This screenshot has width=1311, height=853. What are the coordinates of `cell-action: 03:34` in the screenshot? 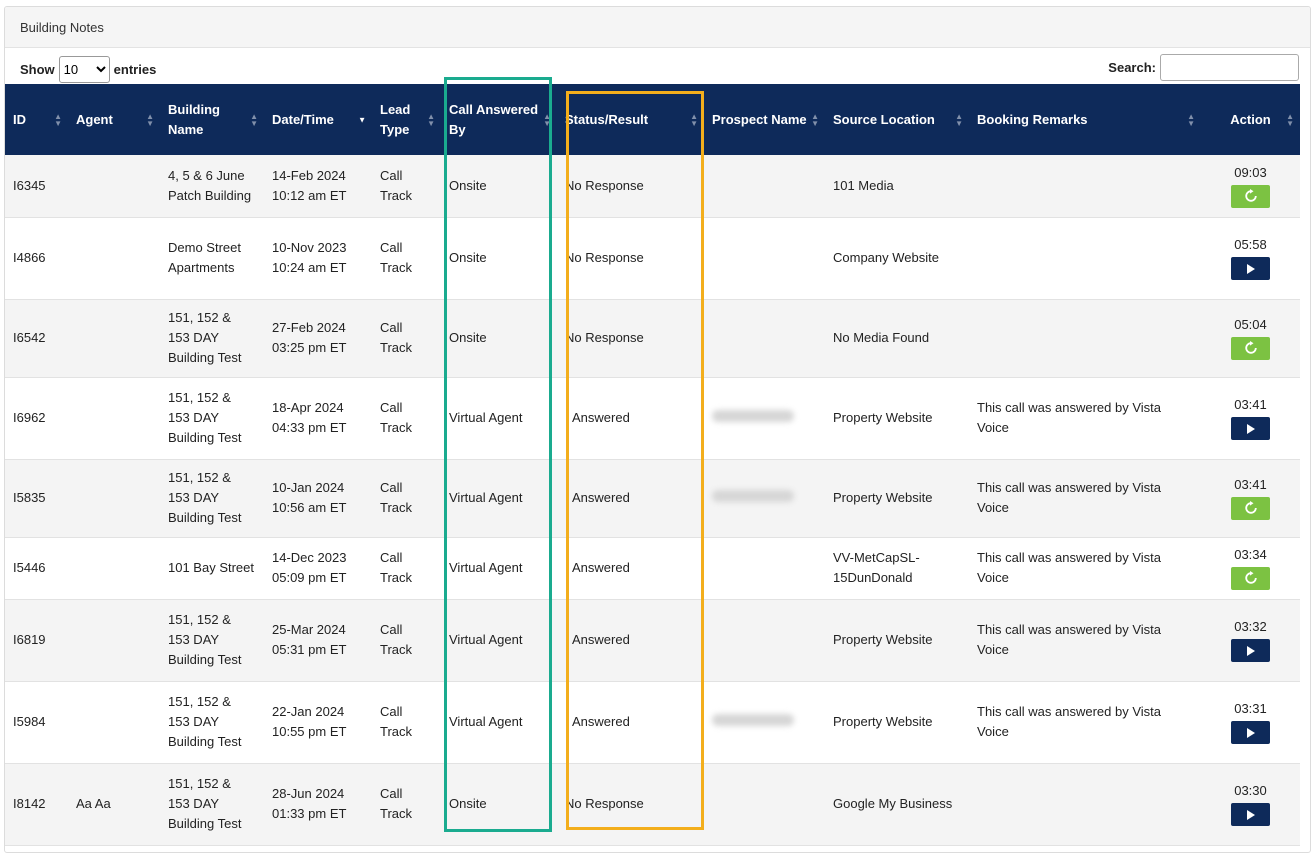 It's located at (1250, 568).